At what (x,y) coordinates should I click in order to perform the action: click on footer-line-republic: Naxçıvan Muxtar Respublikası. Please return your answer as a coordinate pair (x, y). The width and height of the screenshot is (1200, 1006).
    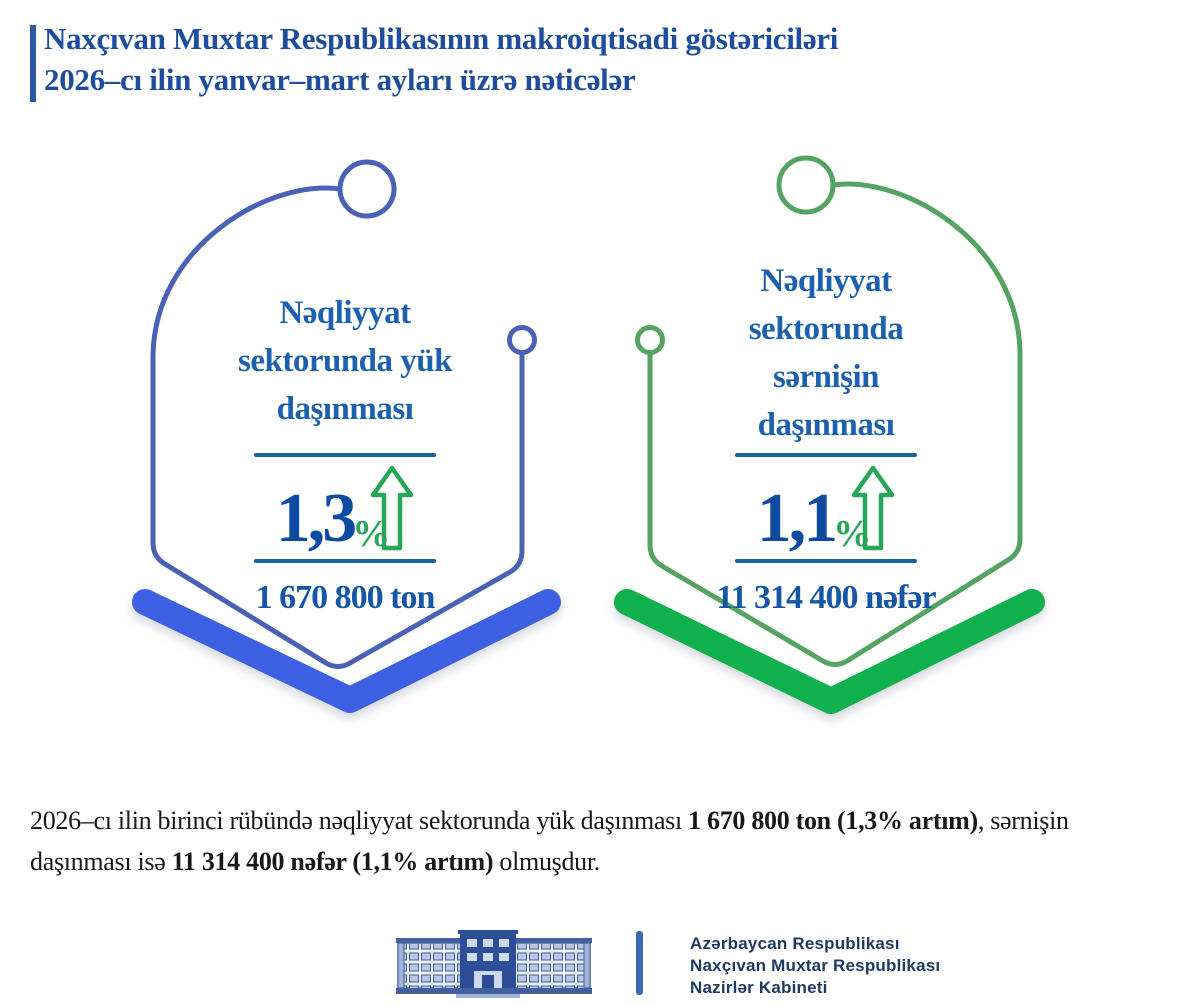
    Looking at the image, I should click on (815, 965).